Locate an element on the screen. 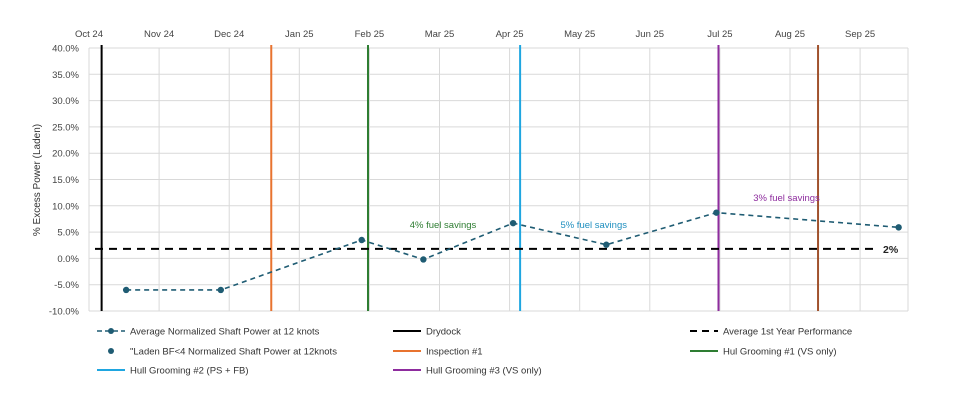 This screenshot has height=417, width=975. x-tick-label: Feb 25 is located at coordinates (370, 34).